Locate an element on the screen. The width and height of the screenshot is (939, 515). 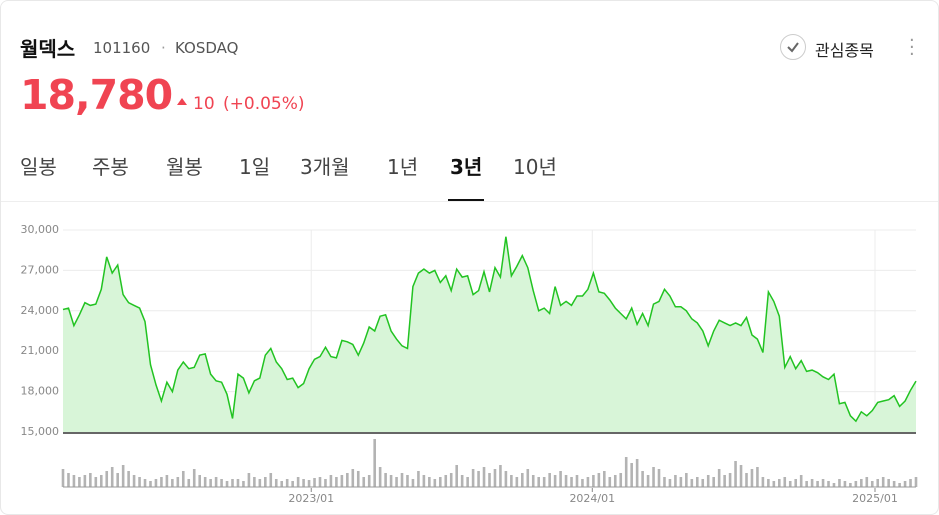
period-tab: 1년 is located at coordinates (403, 167).